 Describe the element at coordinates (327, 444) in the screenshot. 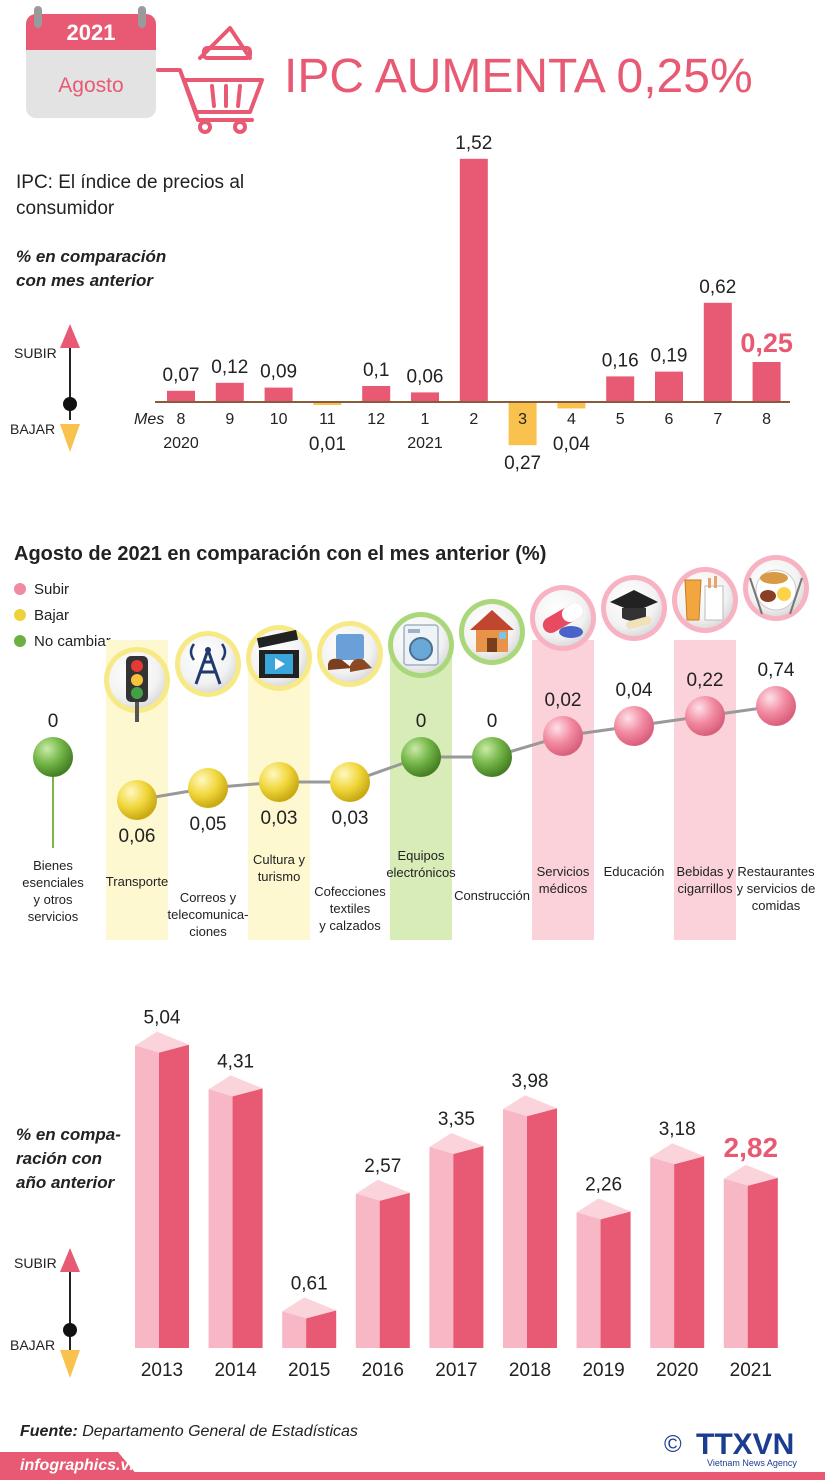

I see `chart1-value-label: 0,01` at that location.